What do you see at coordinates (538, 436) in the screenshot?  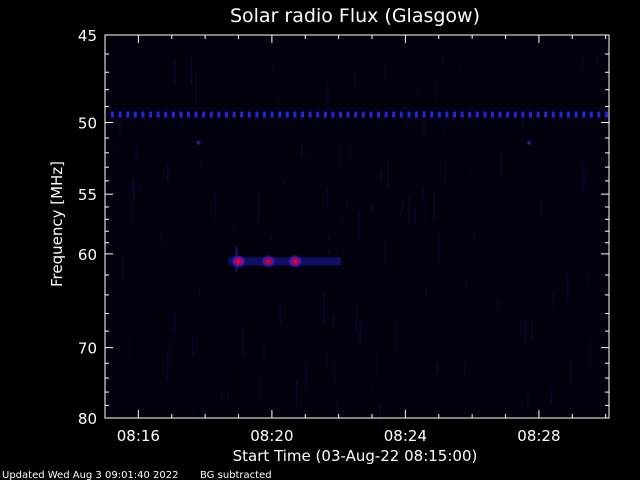 I see `x-tick-label: 08:28` at bounding box center [538, 436].